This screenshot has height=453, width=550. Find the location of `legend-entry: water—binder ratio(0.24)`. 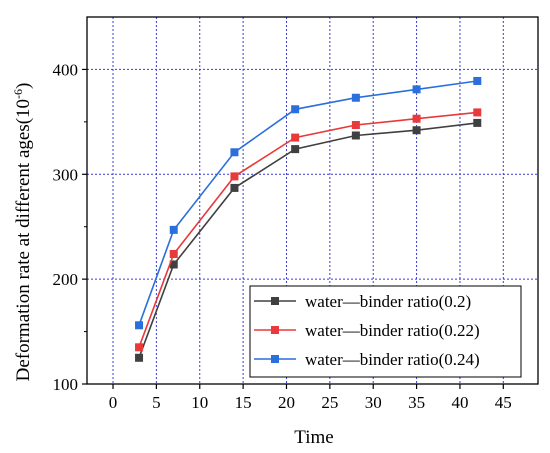

legend-entry: water—binder ratio(0.24) is located at coordinates (367, 359).